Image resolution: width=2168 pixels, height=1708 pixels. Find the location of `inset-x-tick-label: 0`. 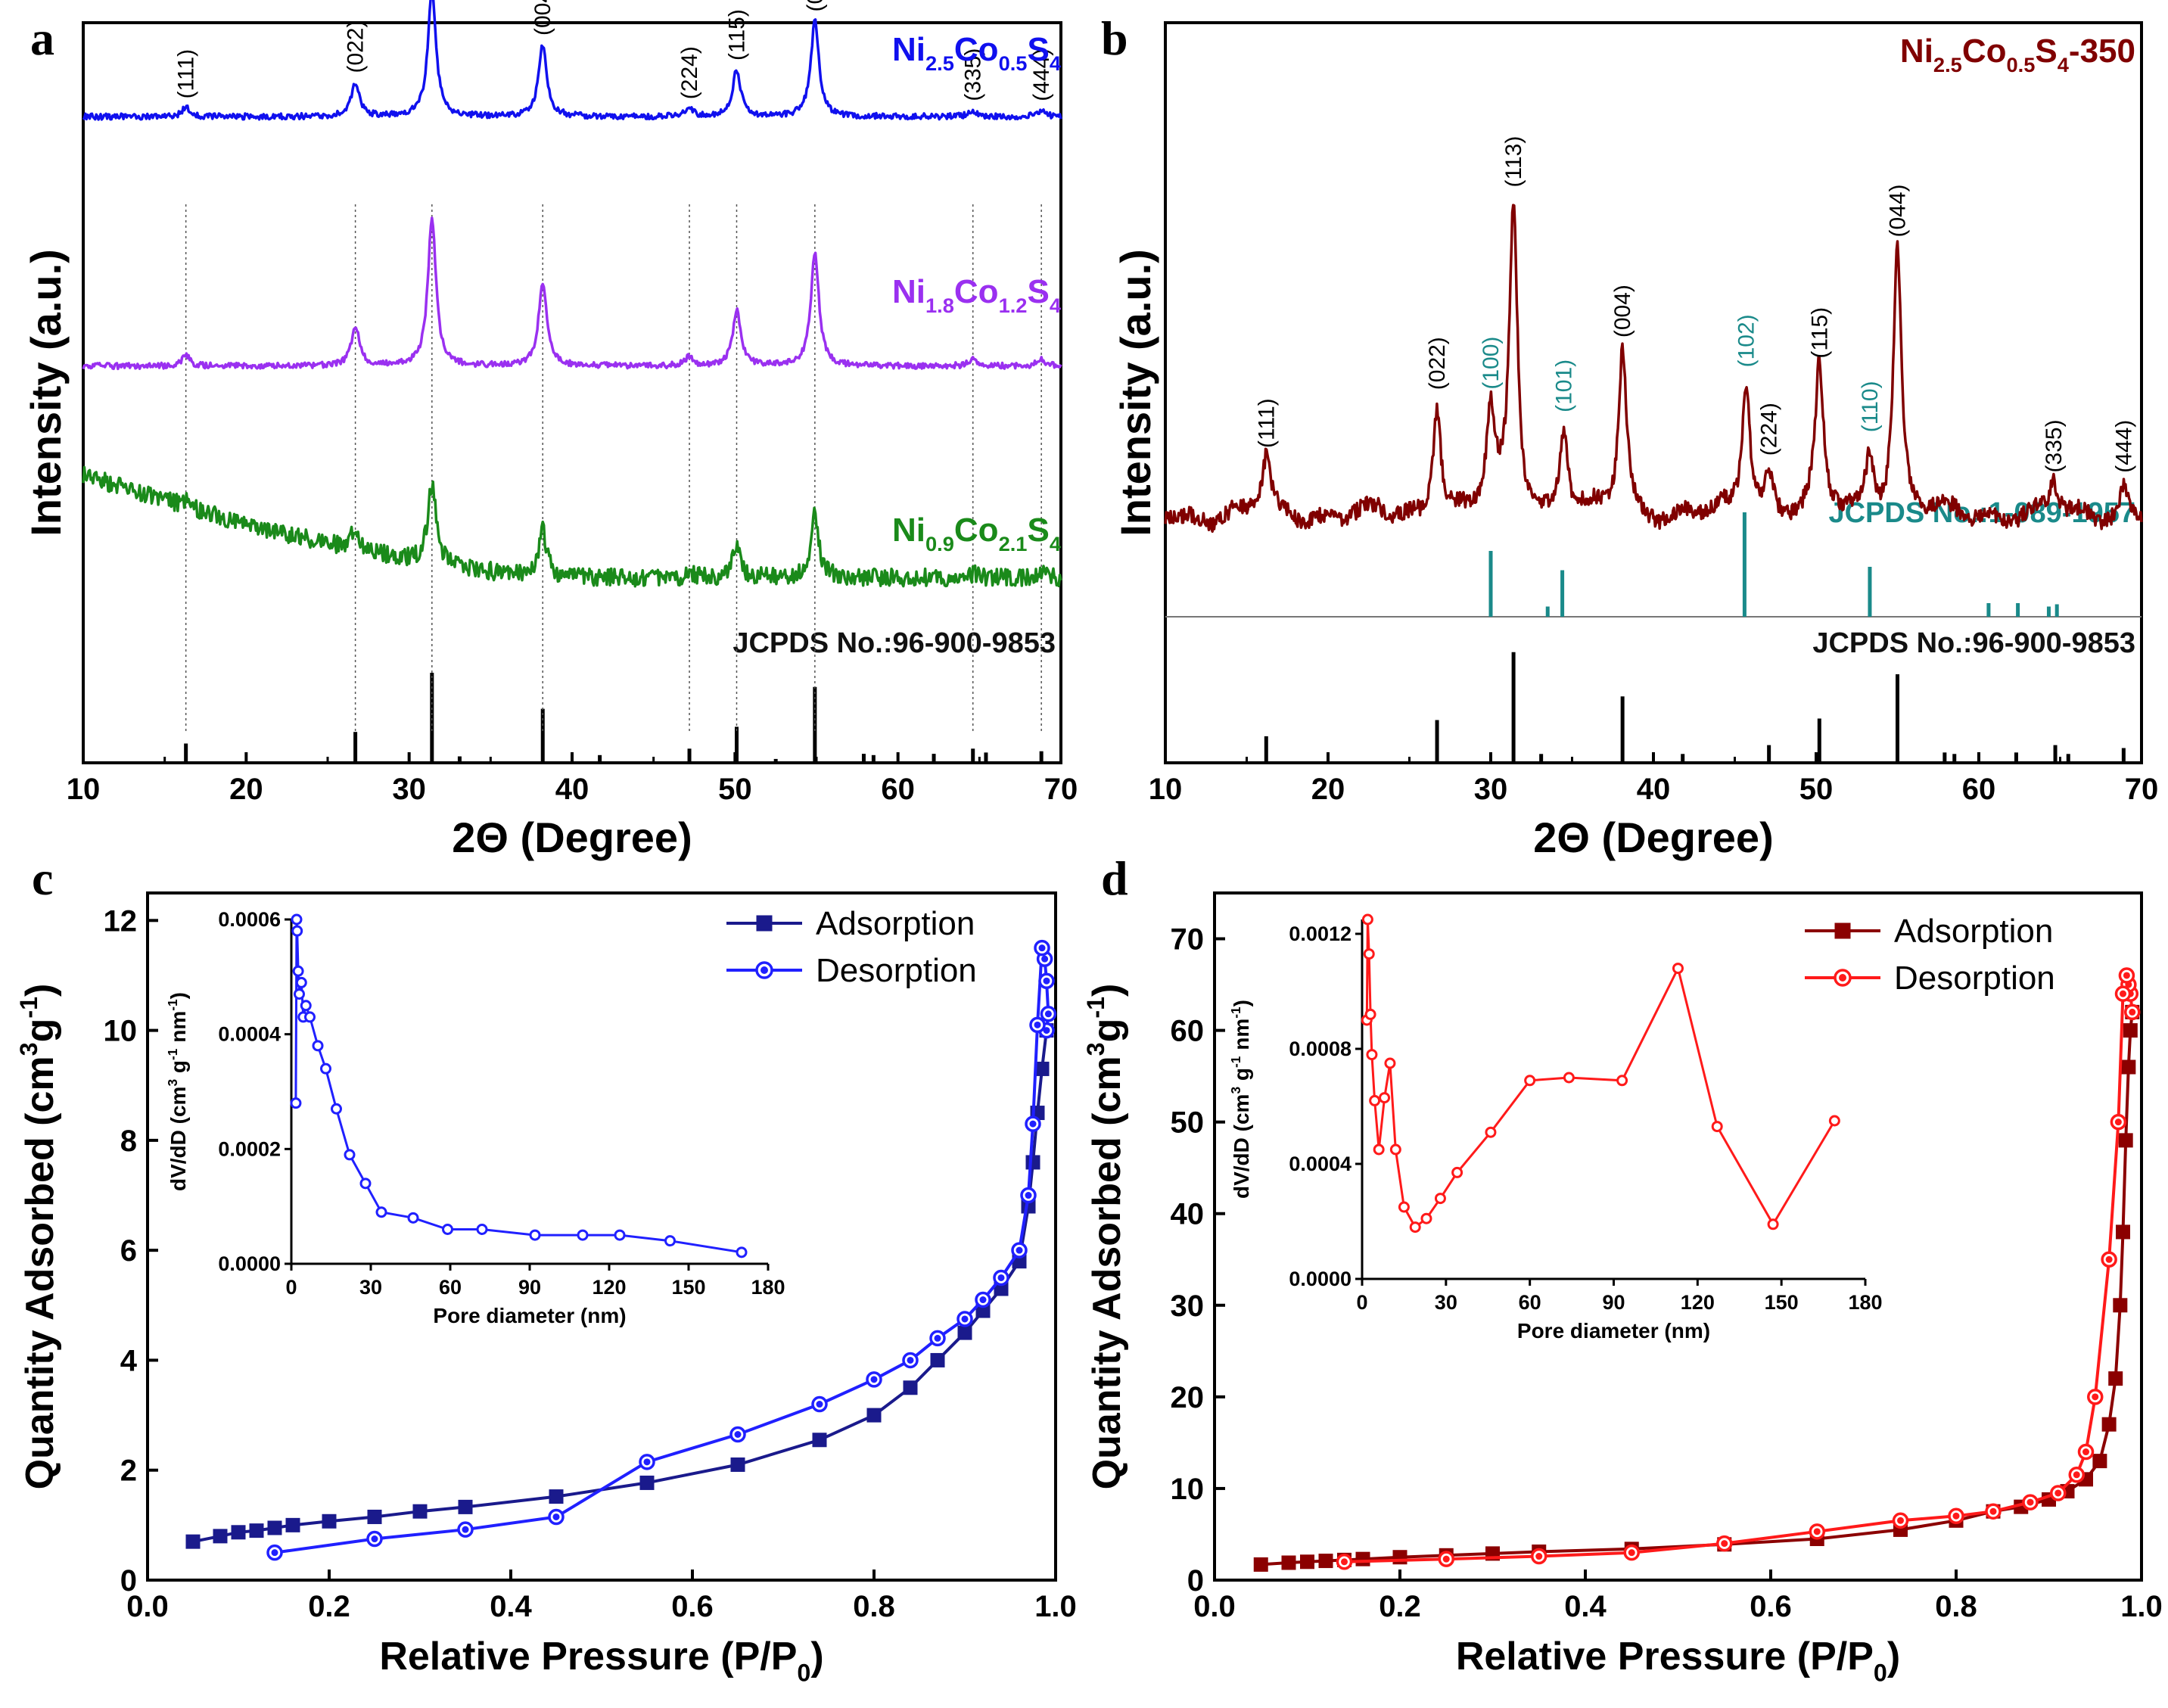

inset-x-tick-label: 0 is located at coordinates (291, 1288).